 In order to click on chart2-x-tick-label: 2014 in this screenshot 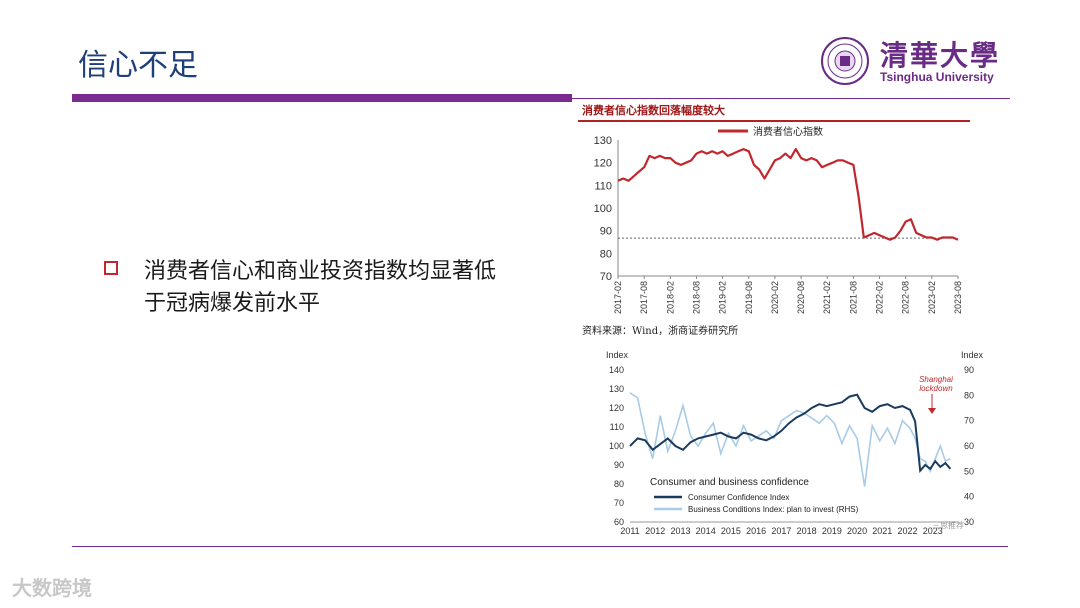, I will do `click(706, 531)`.